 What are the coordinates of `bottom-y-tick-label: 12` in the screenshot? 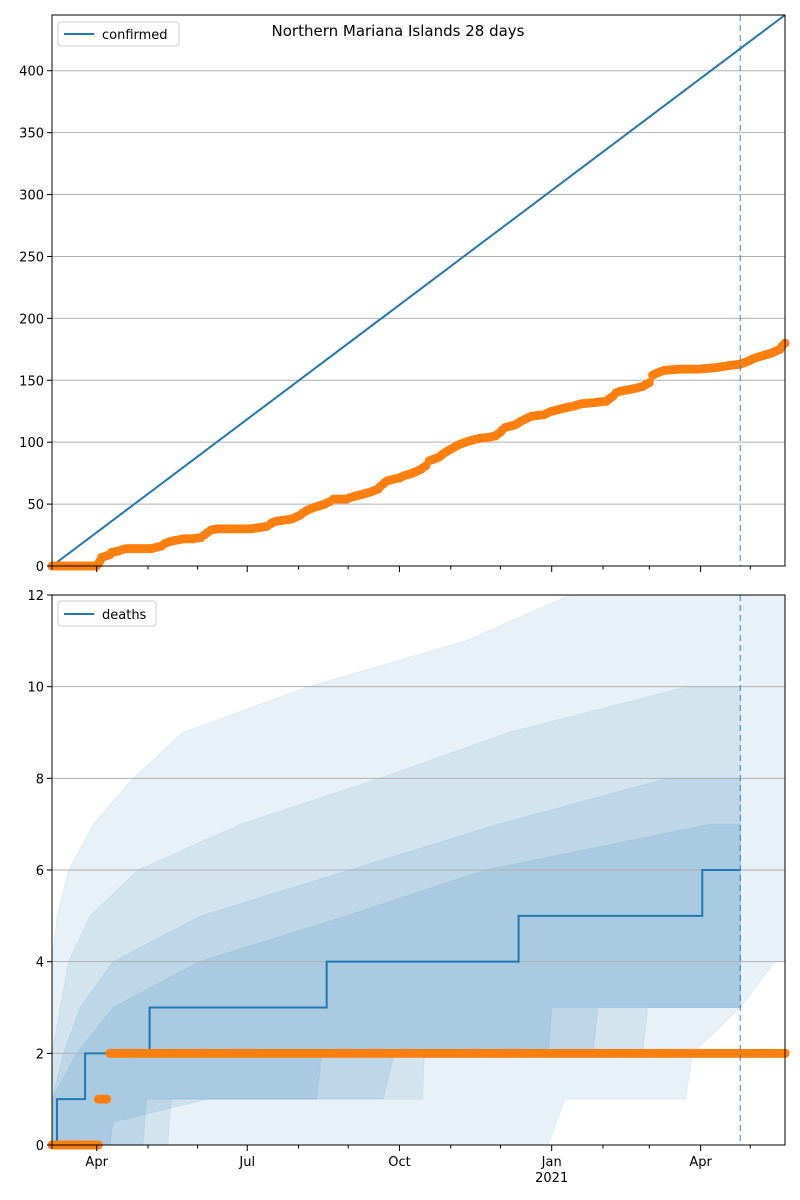 It's located at (35, 596).